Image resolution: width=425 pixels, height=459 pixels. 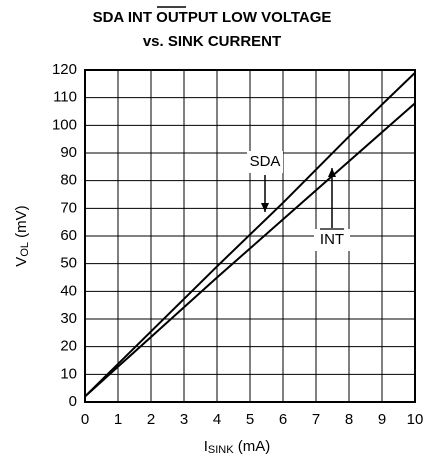 I want to click on y-tick-label: 100, so click(x=64, y=124).